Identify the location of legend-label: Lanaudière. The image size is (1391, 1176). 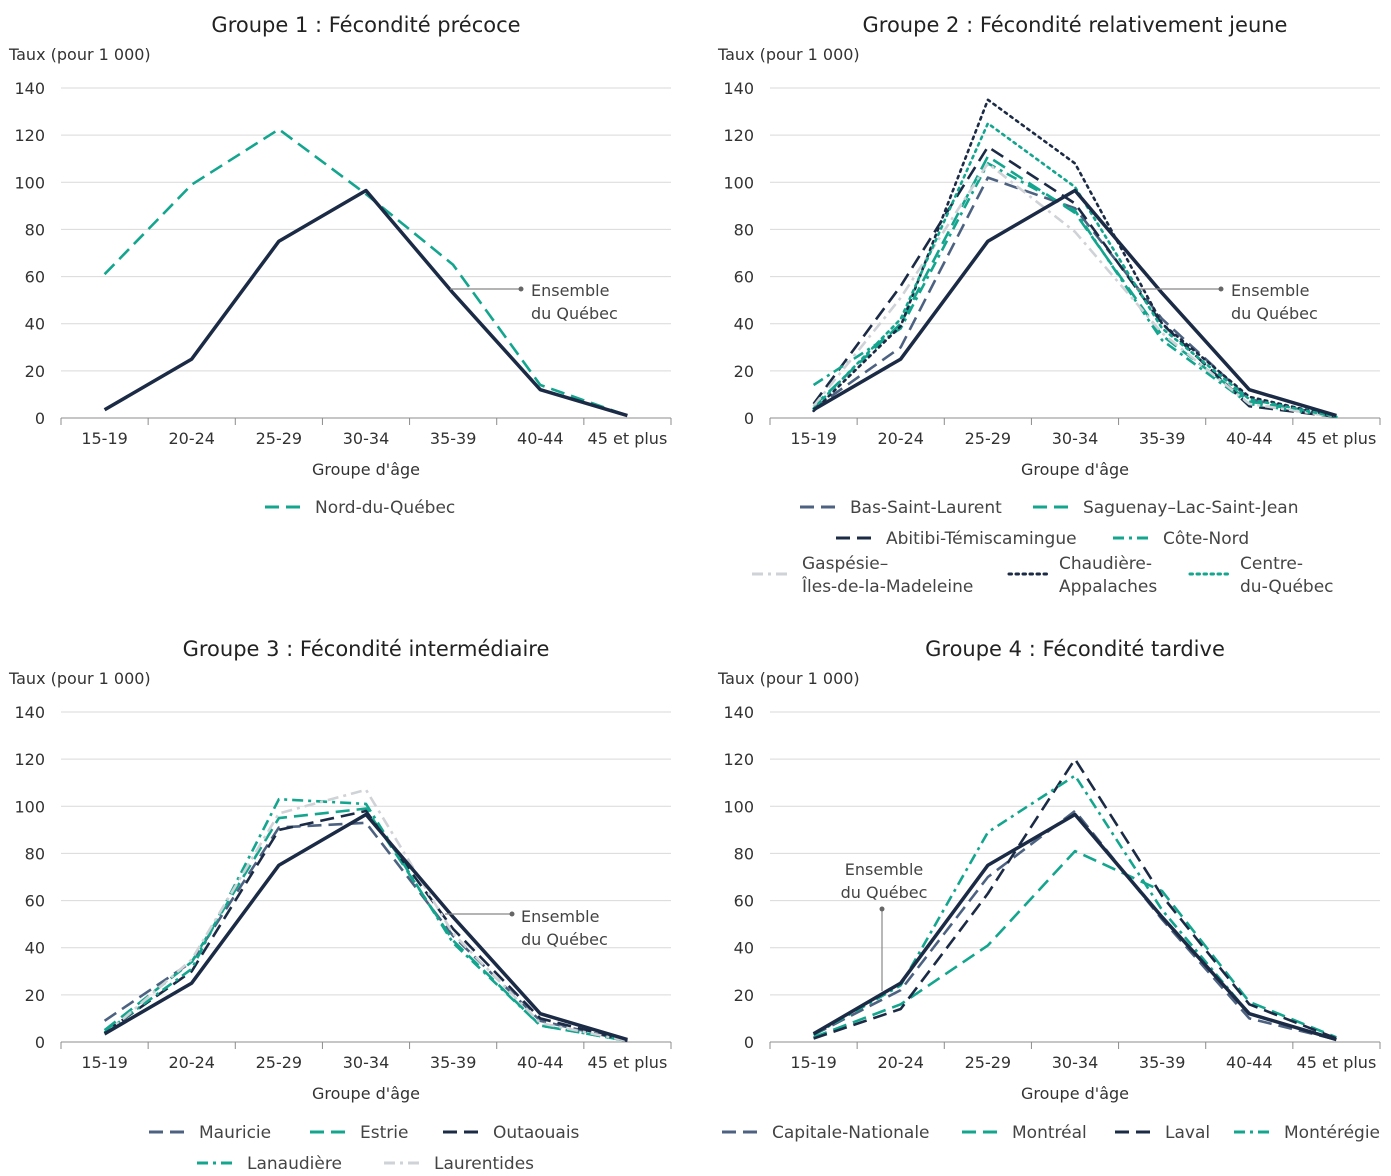
(294, 1163).